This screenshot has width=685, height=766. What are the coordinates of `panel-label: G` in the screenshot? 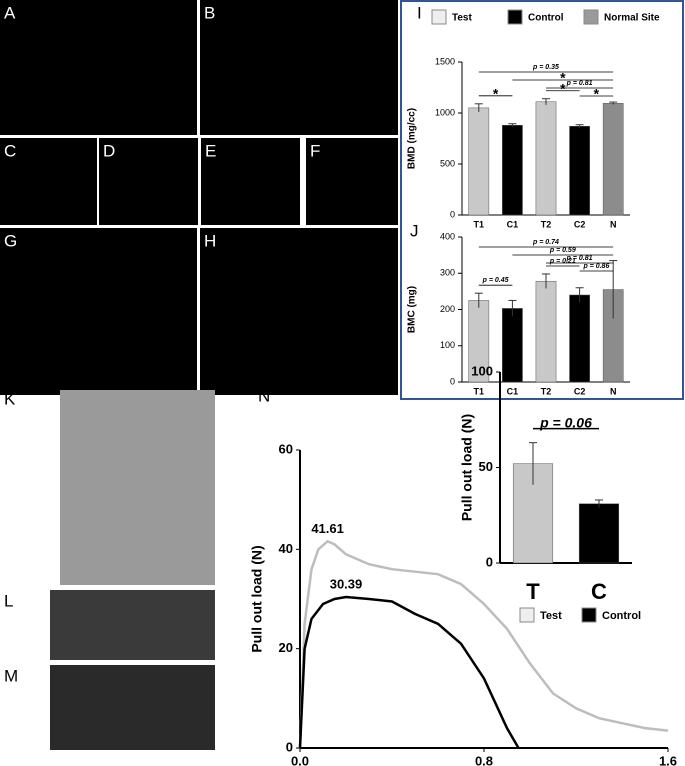 It's located at (10, 240).